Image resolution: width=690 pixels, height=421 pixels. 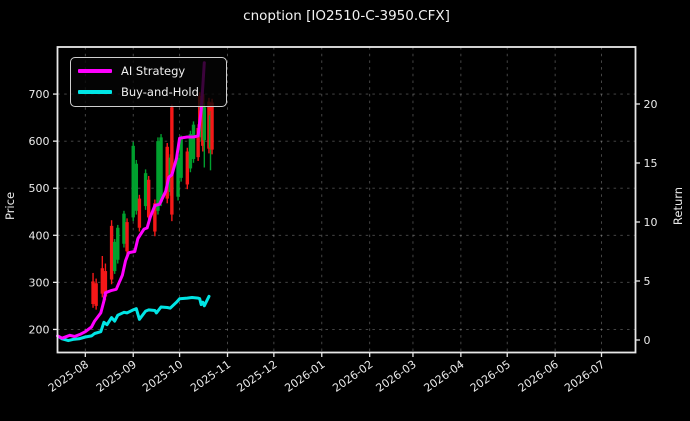 What do you see at coordinates (95, 92) in the screenshot?
I see `buy-and-hold-line-swatch` at bounding box center [95, 92].